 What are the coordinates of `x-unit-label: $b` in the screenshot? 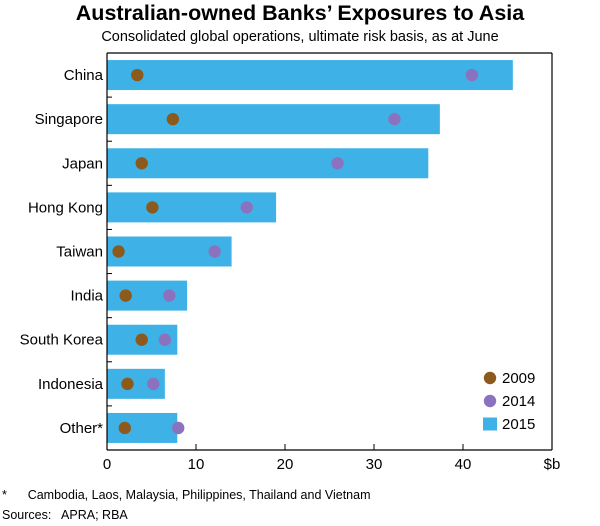 It's located at (552, 464).